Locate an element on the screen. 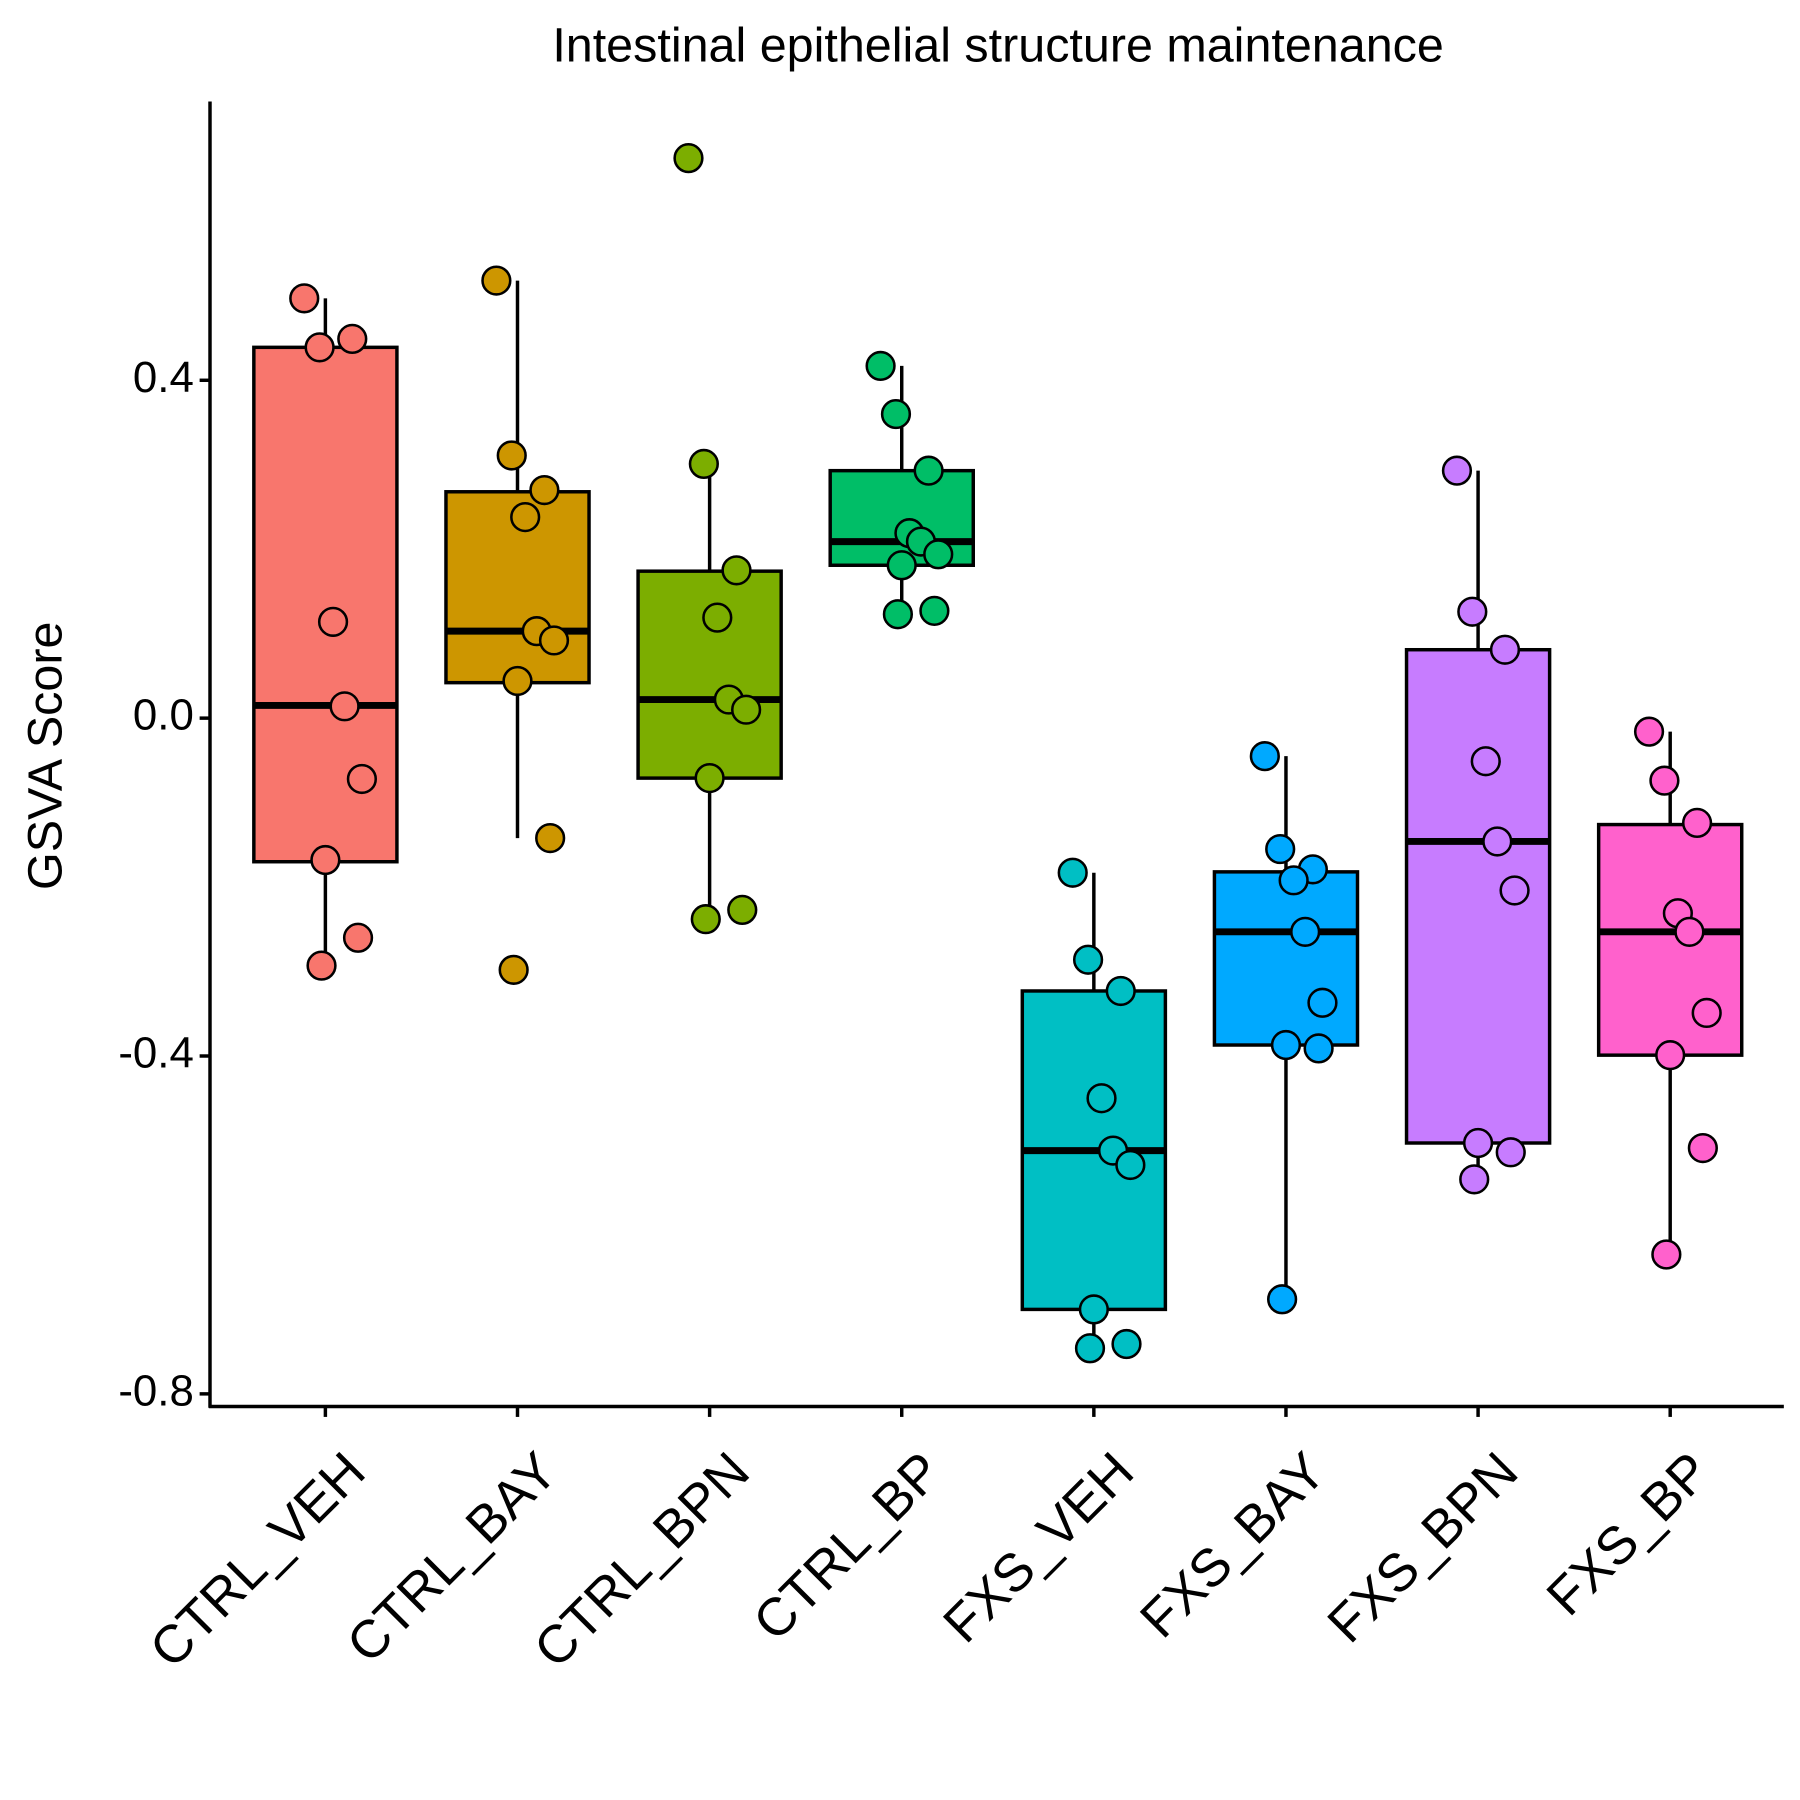  x-tick-label: CTRL_VEH is located at coordinates (258, 1560).